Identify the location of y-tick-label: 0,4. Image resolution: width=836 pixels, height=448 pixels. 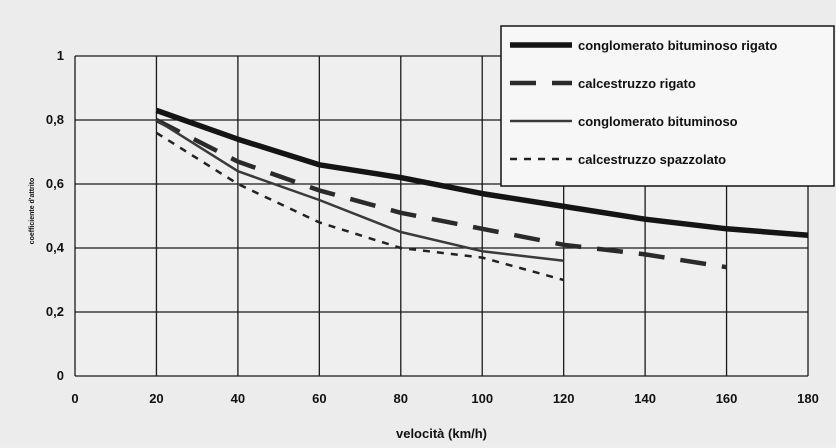
(55, 247).